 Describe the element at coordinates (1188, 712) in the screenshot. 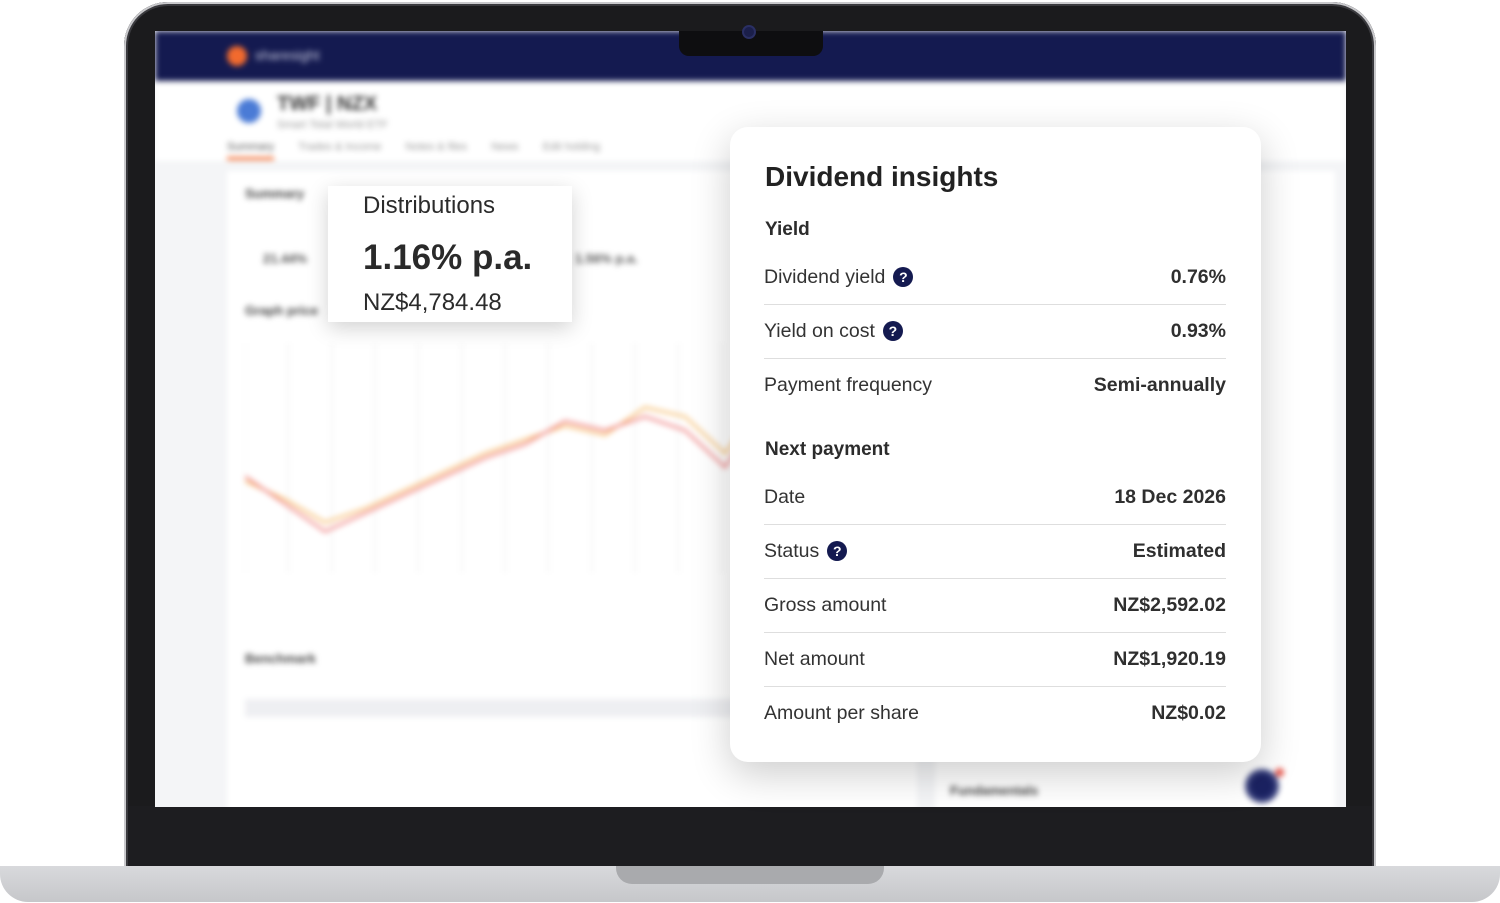

I see `amount-per-share-value: NZ$0.02` at that location.